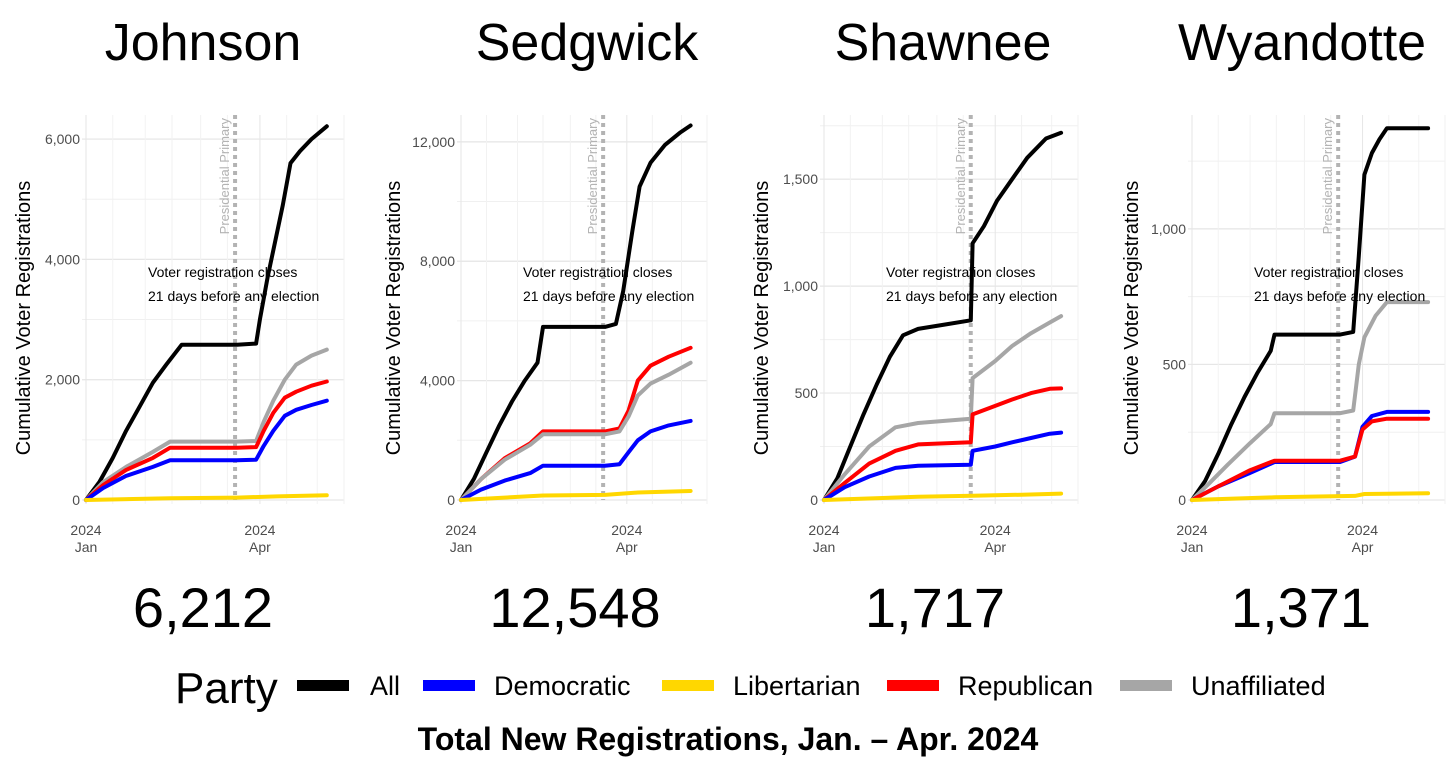  What do you see at coordinates (385, 686) in the screenshot?
I see `legend-label-all: All` at bounding box center [385, 686].